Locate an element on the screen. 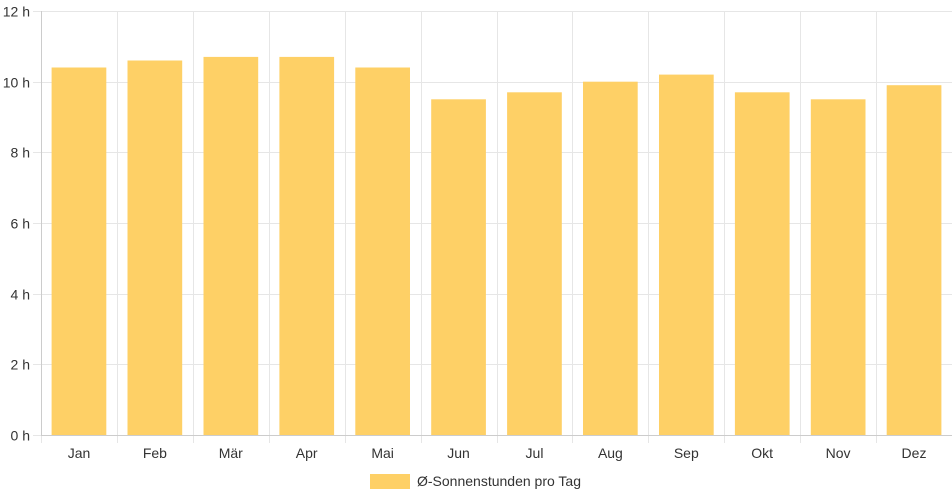  x-tick-label: Jun is located at coordinates (458, 453).